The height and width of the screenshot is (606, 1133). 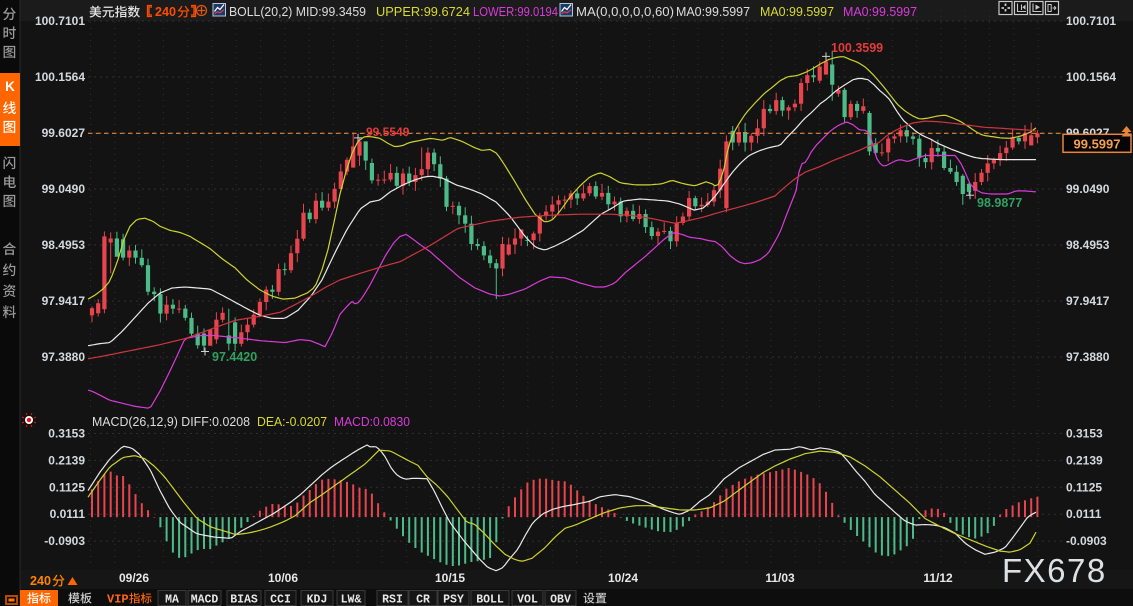 I want to click on svg-text: BIAS, so click(x=244, y=600).